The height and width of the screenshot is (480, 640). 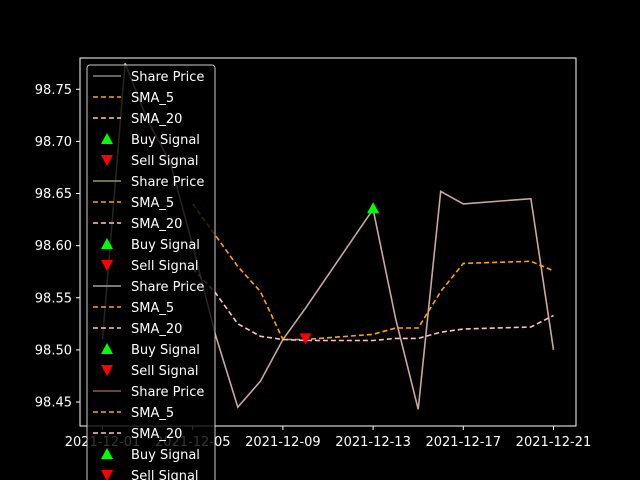 What do you see at coordinates (283, 442) in the screenshot?
I see `x-tick-label: 2021-12-09` at bounding box center [283, 442].